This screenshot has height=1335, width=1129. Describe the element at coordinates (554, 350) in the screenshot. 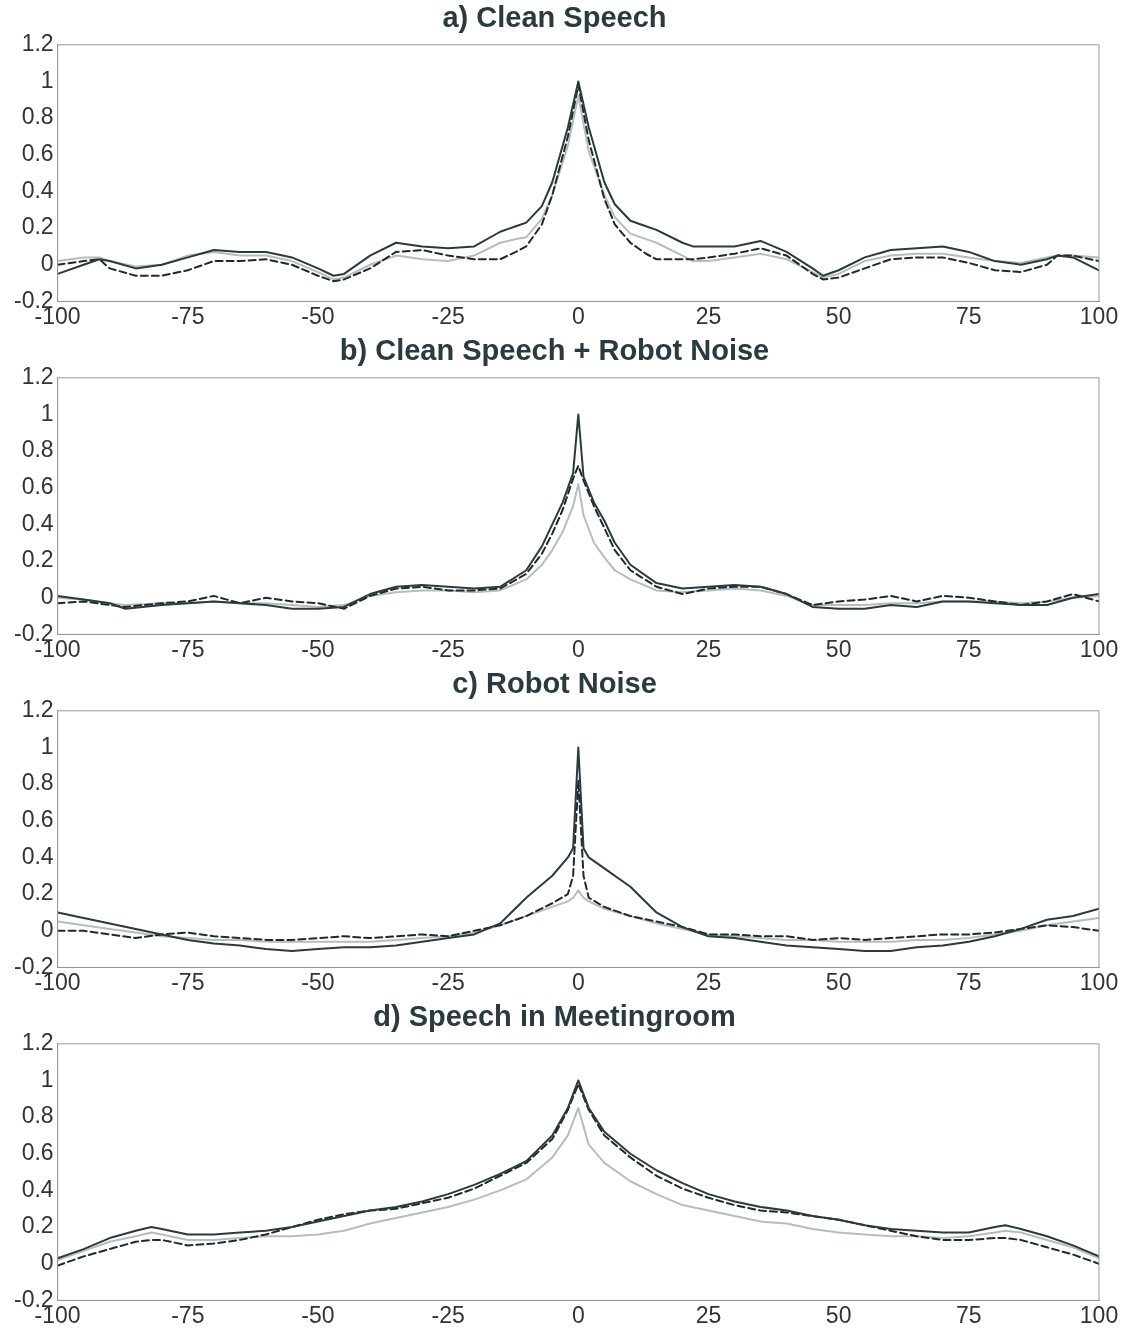

I see `chart-title: b) Clean Speech + Robot Noise` at that location.